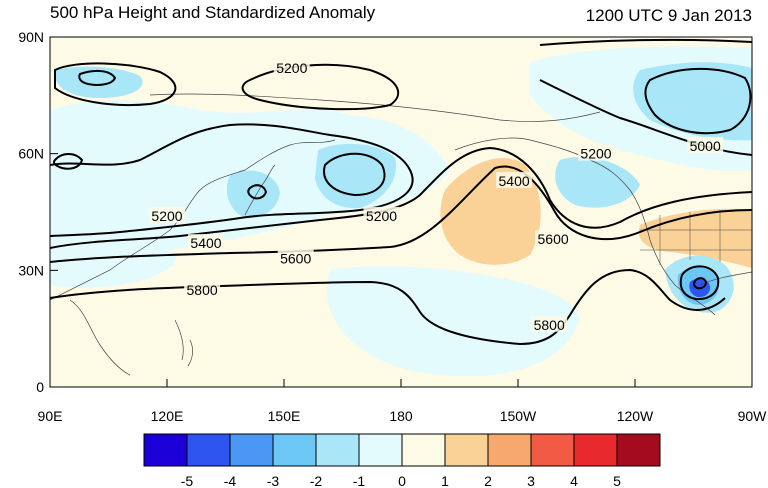  Describe the element at coordinates (542, 164) in the screenshot. I see `coastline-alaska` at that location.